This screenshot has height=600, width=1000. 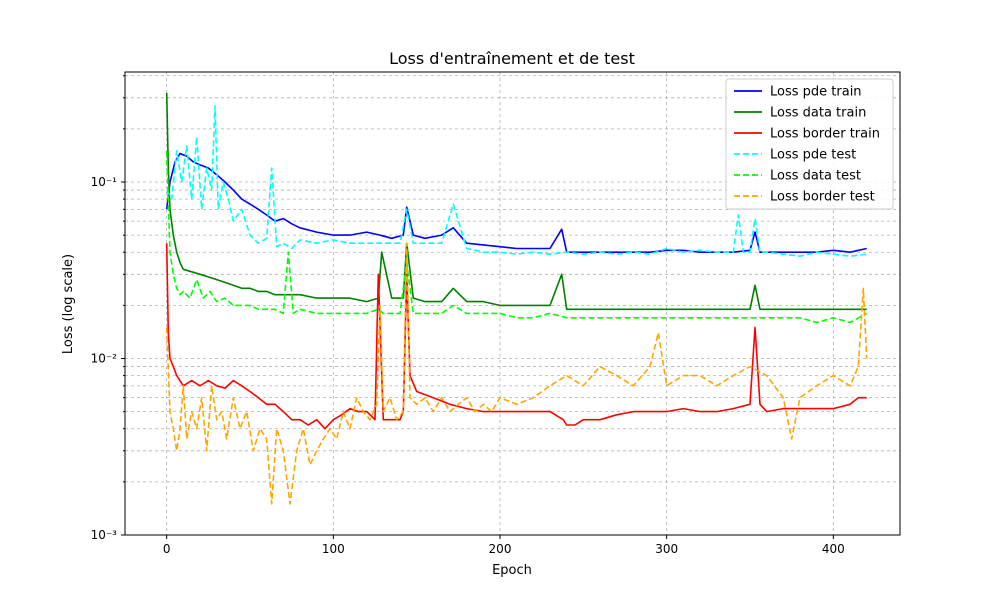 I want to click on y-tick-label: 10⁻², so click(x=104, y=359).